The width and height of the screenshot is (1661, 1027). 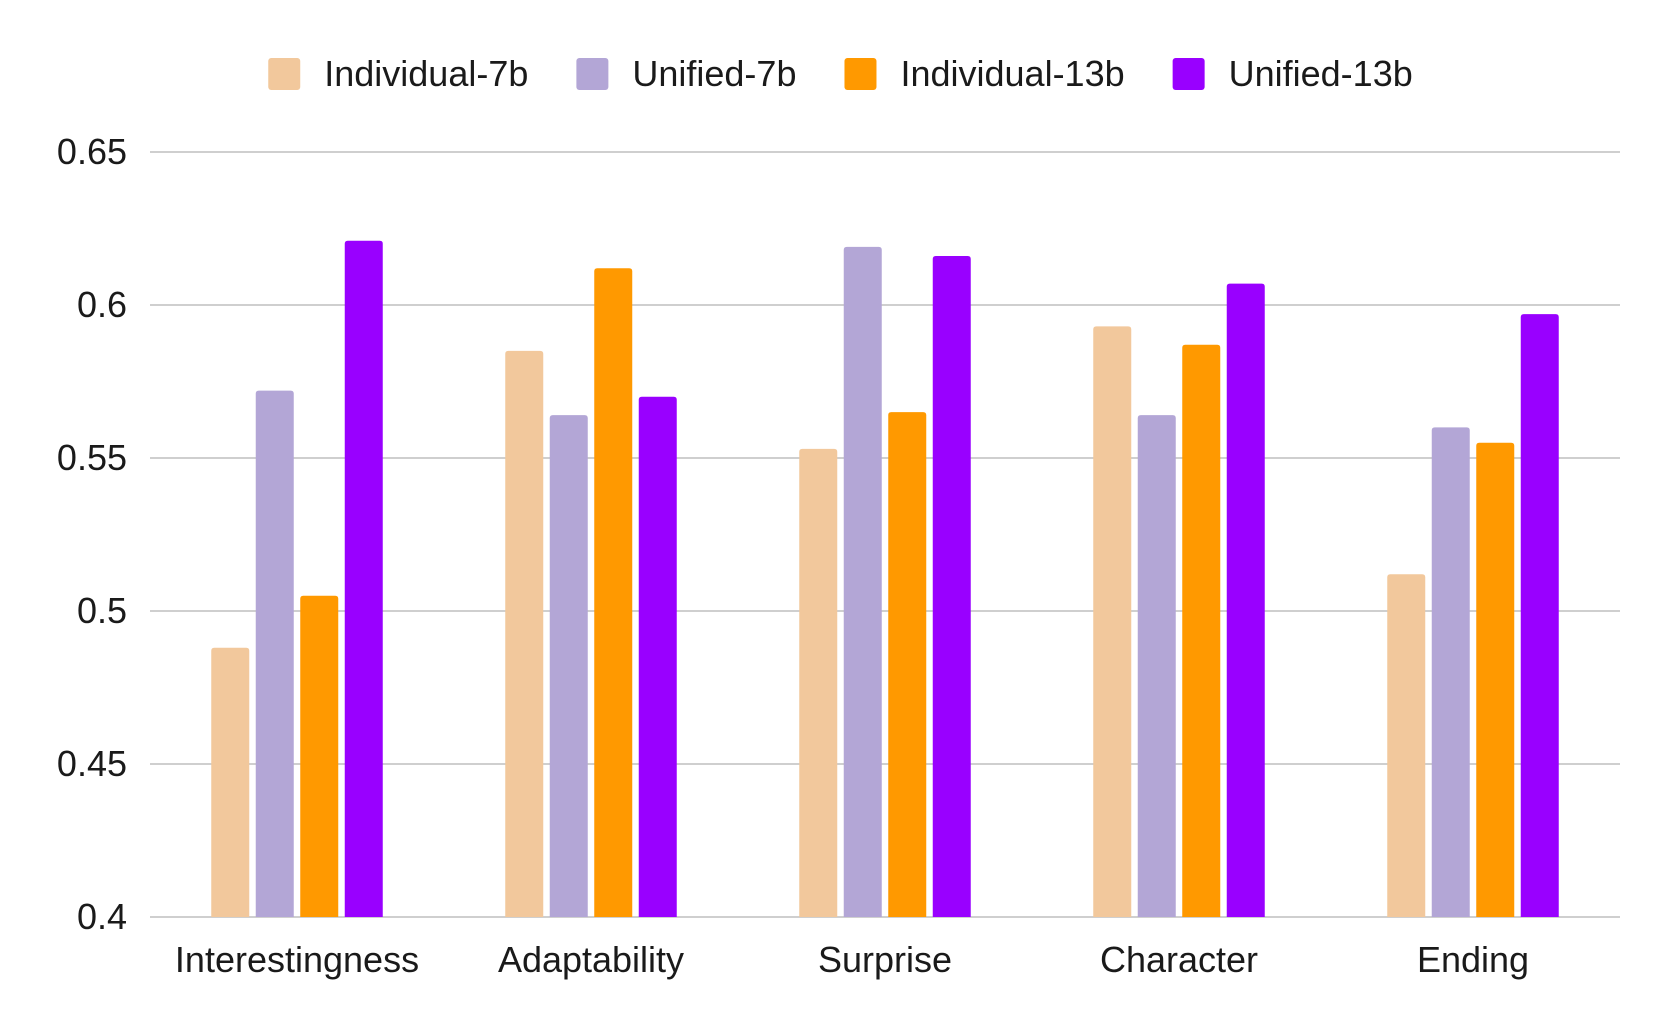 What do you see at coordinates (1473, 959) in the screenshot?
I see `x-tick-label-ending: Ending` at bounding box center [1473, 959].